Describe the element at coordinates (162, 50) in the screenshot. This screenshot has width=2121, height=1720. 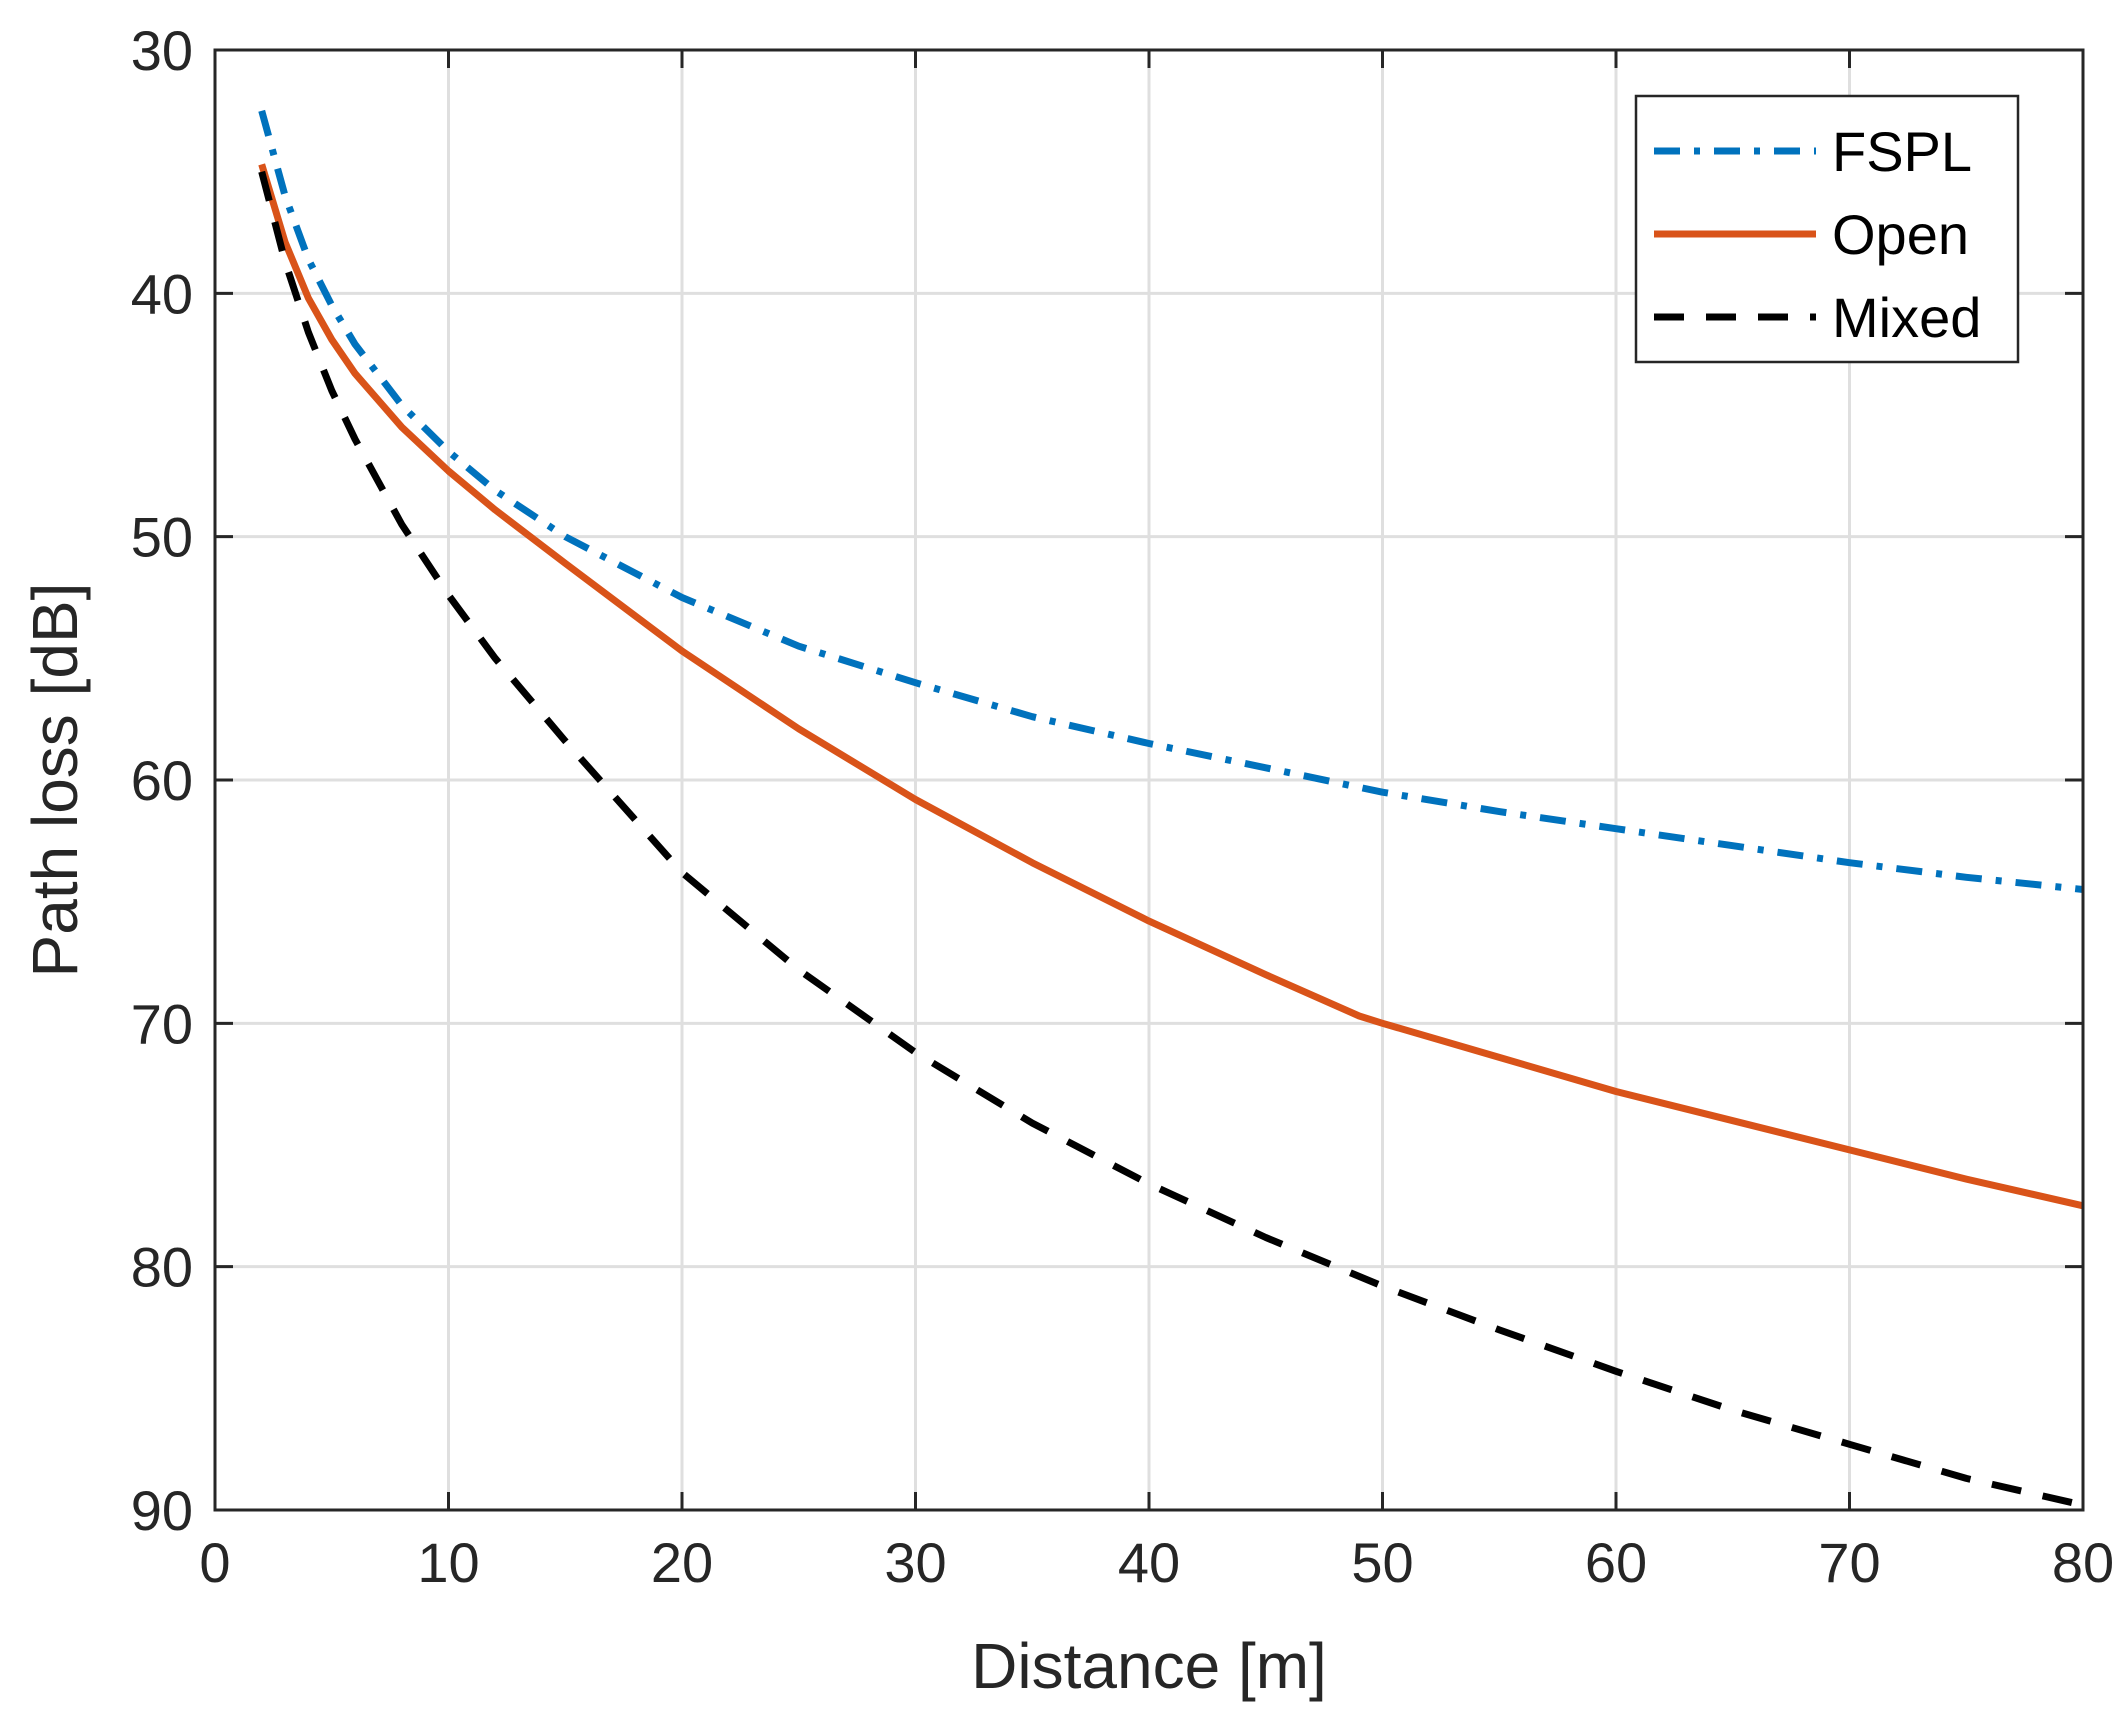
I see `y-tick-label: 30` at that location.